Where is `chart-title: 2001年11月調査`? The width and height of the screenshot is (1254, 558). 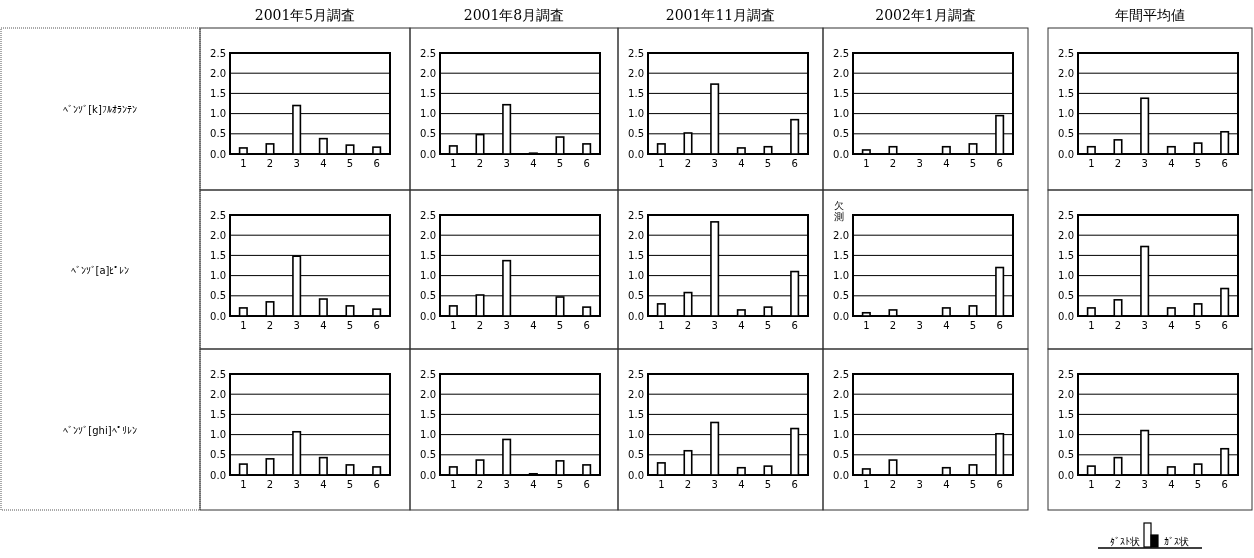 chart-title: 2001年11月調査 is located at coordinates (720, 15).